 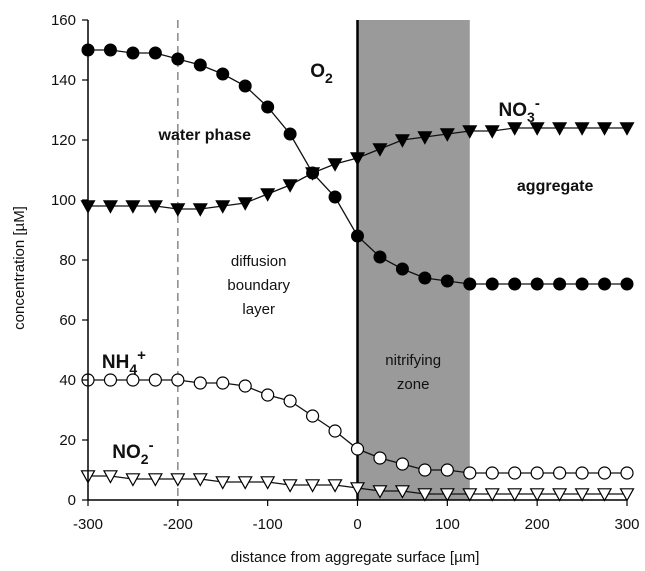 What do you see at coordinates (63, 140) in the screenshot?
I see `y-tick-label: 120` at bounding box center [63, 140].